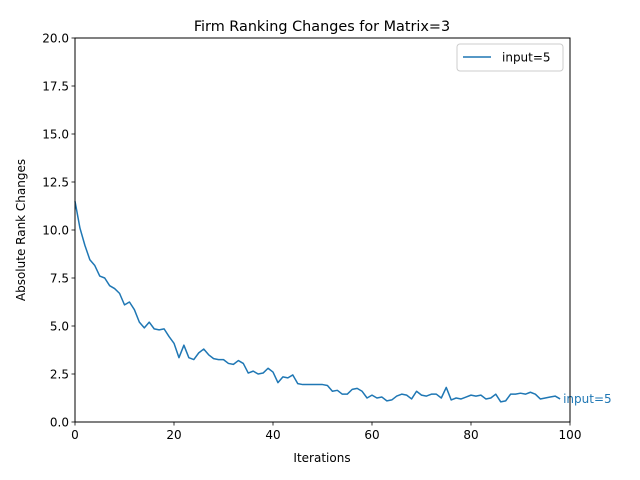 The width and height of the screenshot is (640, 480). Describe the element at coordinates (587, 399) in the screenshot. I see `series-end-label: input=5` at that location.